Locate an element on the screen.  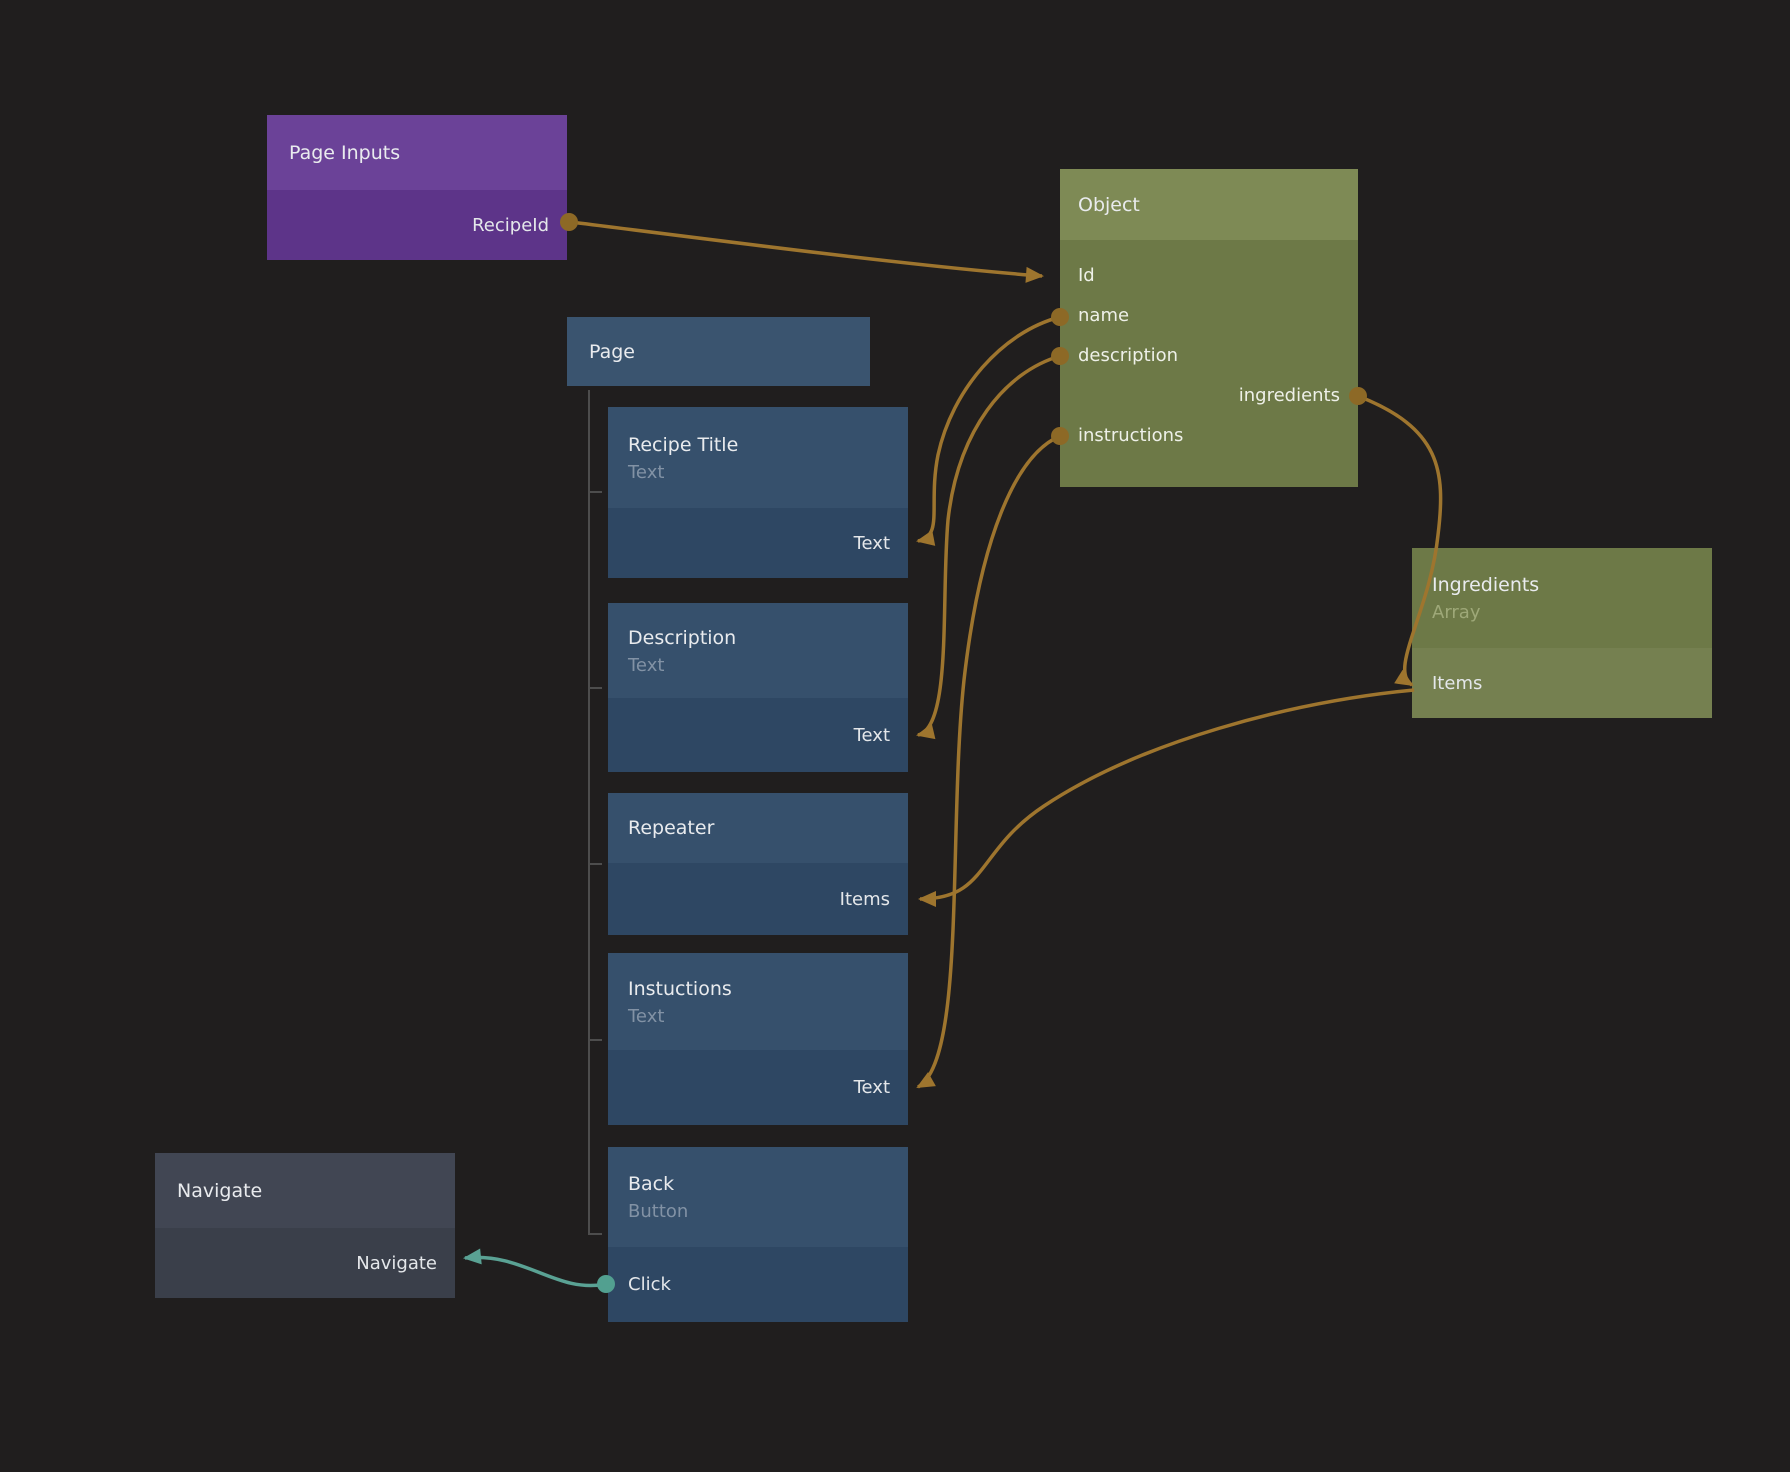
node-title: Navigate is located at coordinates (220, 1190).